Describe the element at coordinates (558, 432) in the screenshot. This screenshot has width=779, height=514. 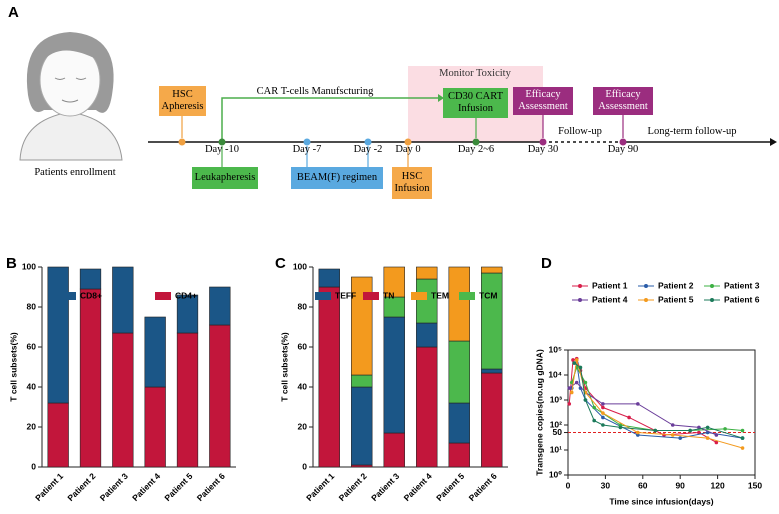
I see `y-tick-label: 50` at that location.